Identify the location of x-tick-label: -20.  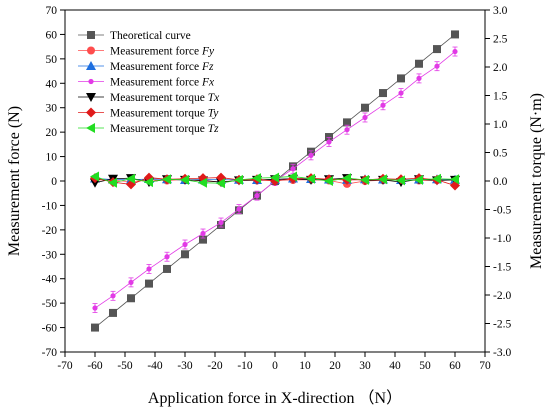
(215, 366).